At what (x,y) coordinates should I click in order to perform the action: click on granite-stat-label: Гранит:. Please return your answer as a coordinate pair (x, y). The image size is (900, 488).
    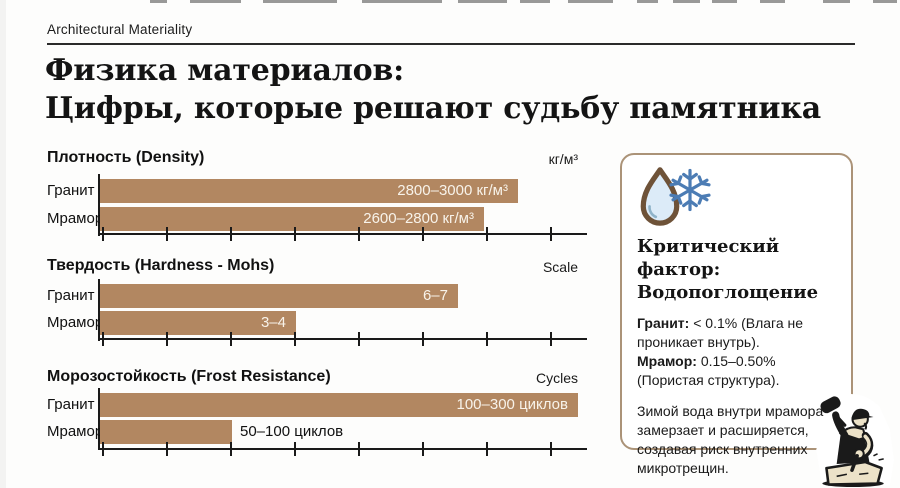
    Looking at the image, I should click on (663, 323).